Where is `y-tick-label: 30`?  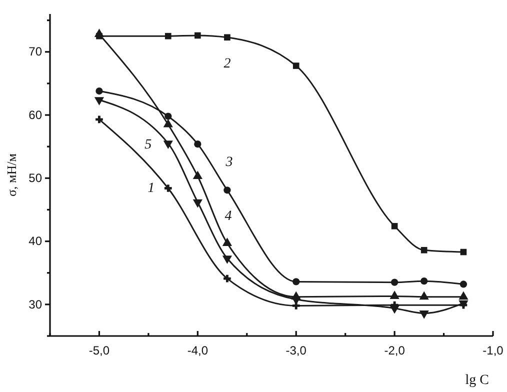 y-tick-label: 30 is located at coordinates (35, 304).